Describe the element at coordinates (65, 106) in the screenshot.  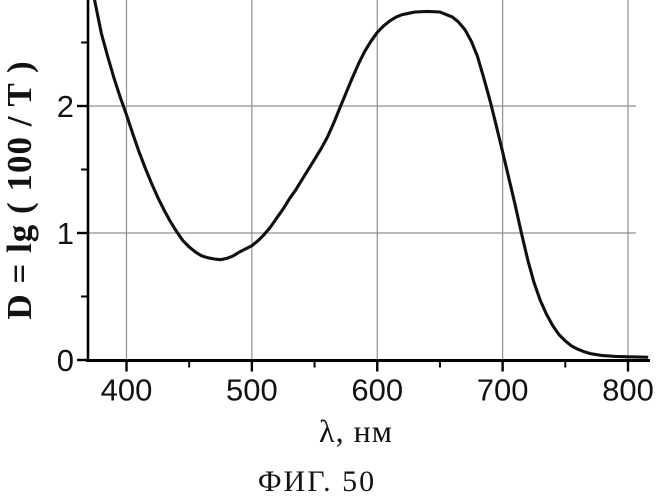
I see `y-tick-label: 2` at that location.